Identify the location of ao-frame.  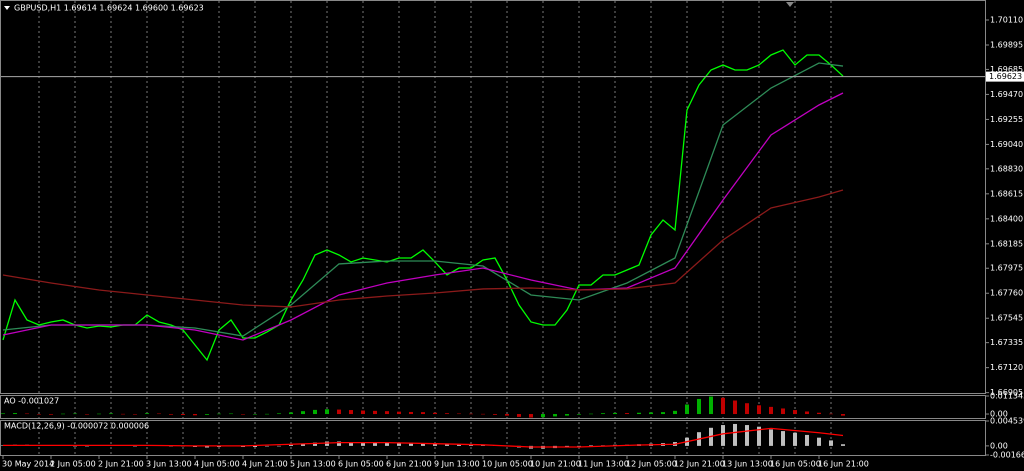
(493, 407).